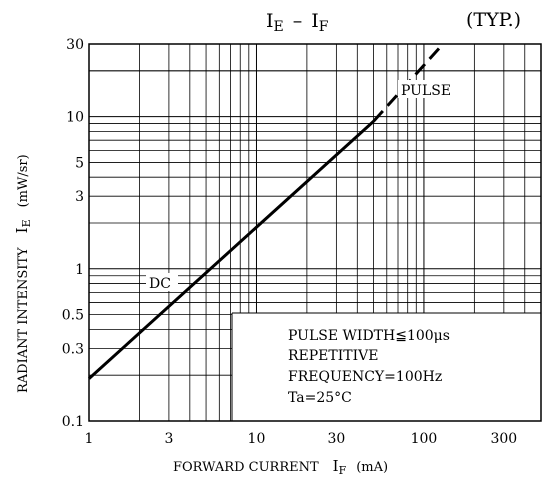 This screenshot has height=482, width=542. I want to click on y-axis-label-sub: E, so click(26, 223).